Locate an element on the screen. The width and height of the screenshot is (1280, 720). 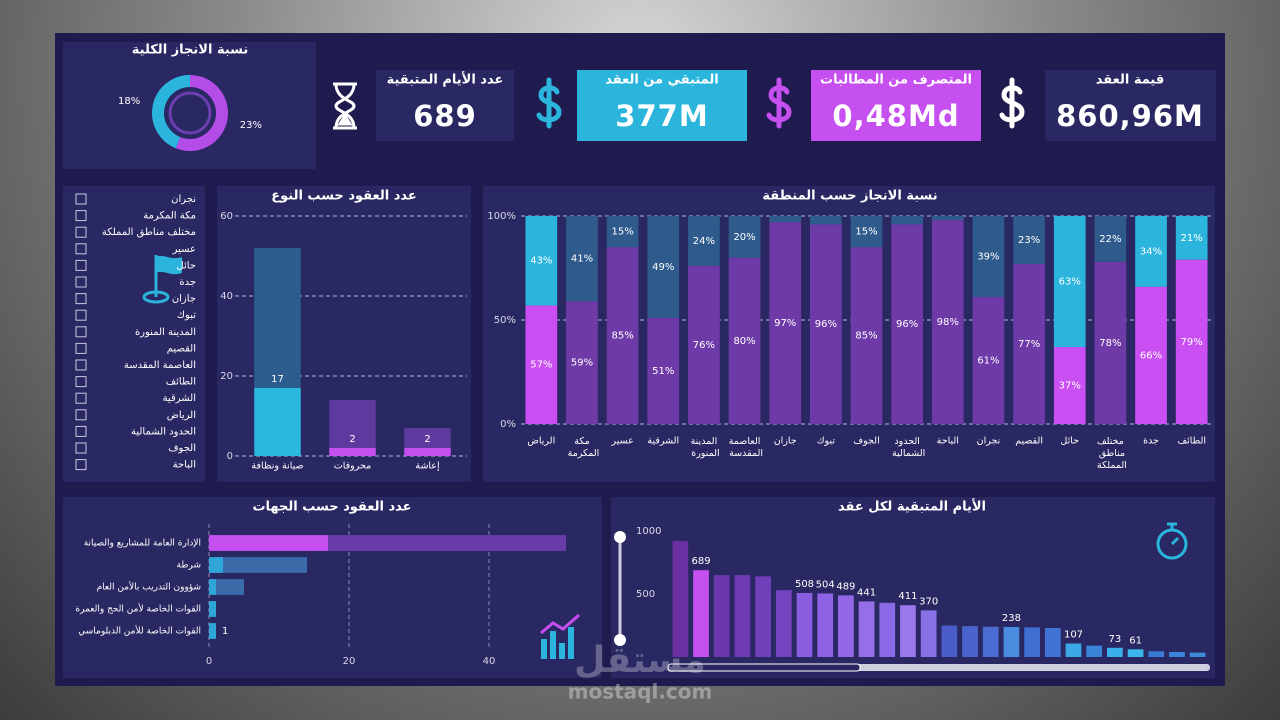
kpi-value: 689 is located at coordinates (445, 116).